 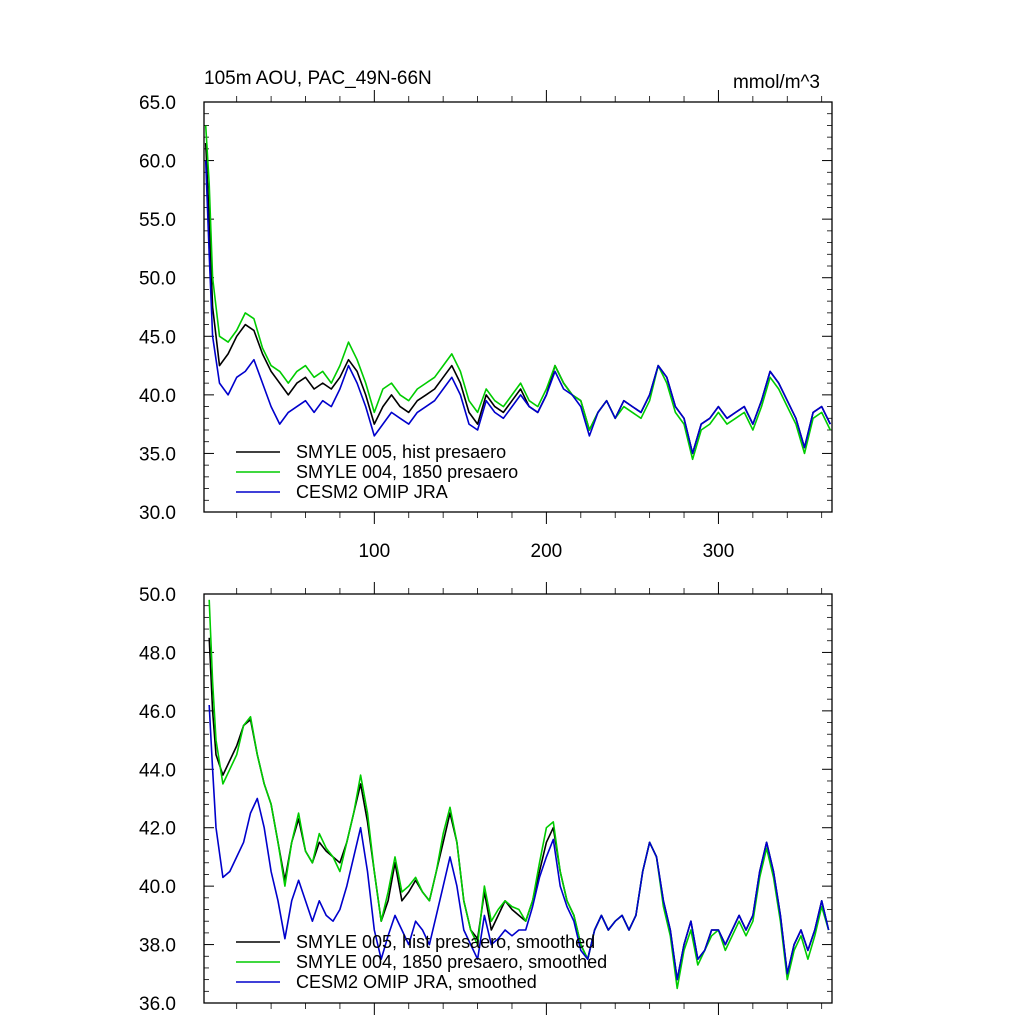 What do you see at coordinates (401, 452) in the screenshot?
I see `legend-label: SMYLE 005, hist presaero` at bounding box center [401, 452].